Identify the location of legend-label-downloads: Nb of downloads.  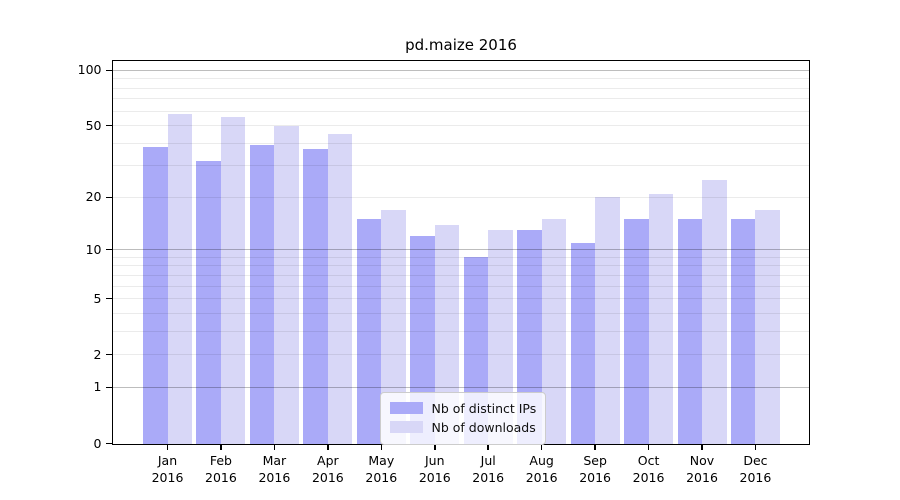
(483, 427).